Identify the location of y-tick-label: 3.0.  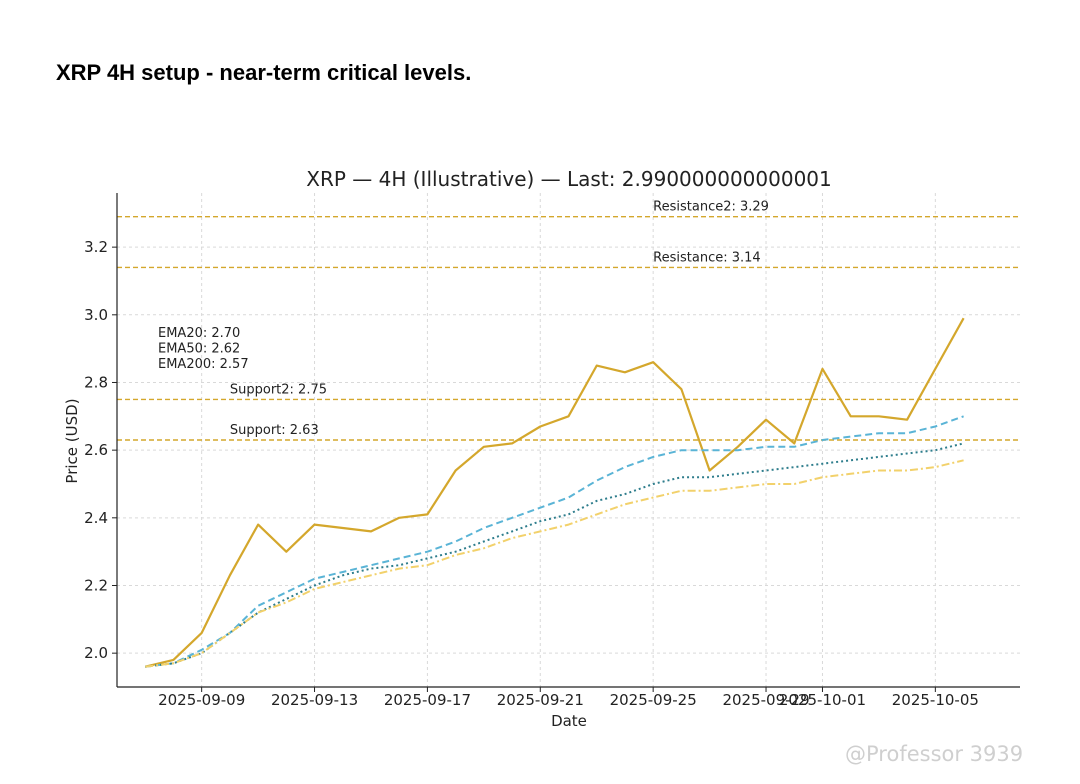
(96, 315).